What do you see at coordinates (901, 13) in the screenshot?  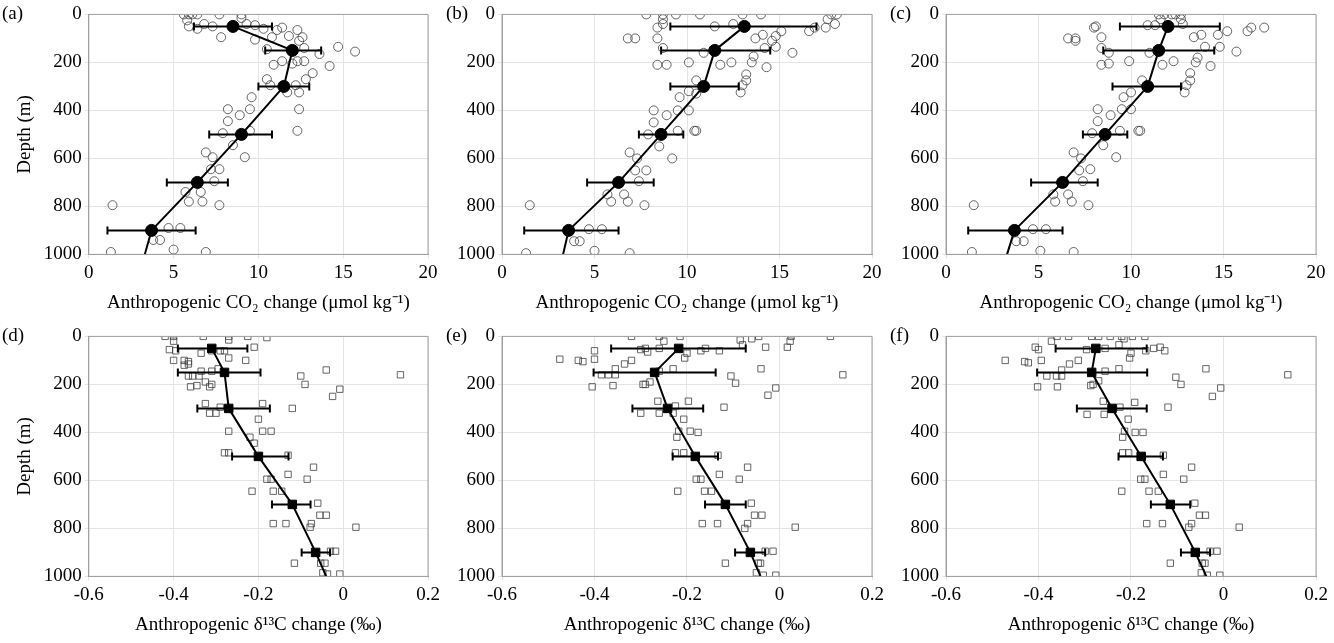 I see `chart-title: (c)` at bounding box center [901, 13].